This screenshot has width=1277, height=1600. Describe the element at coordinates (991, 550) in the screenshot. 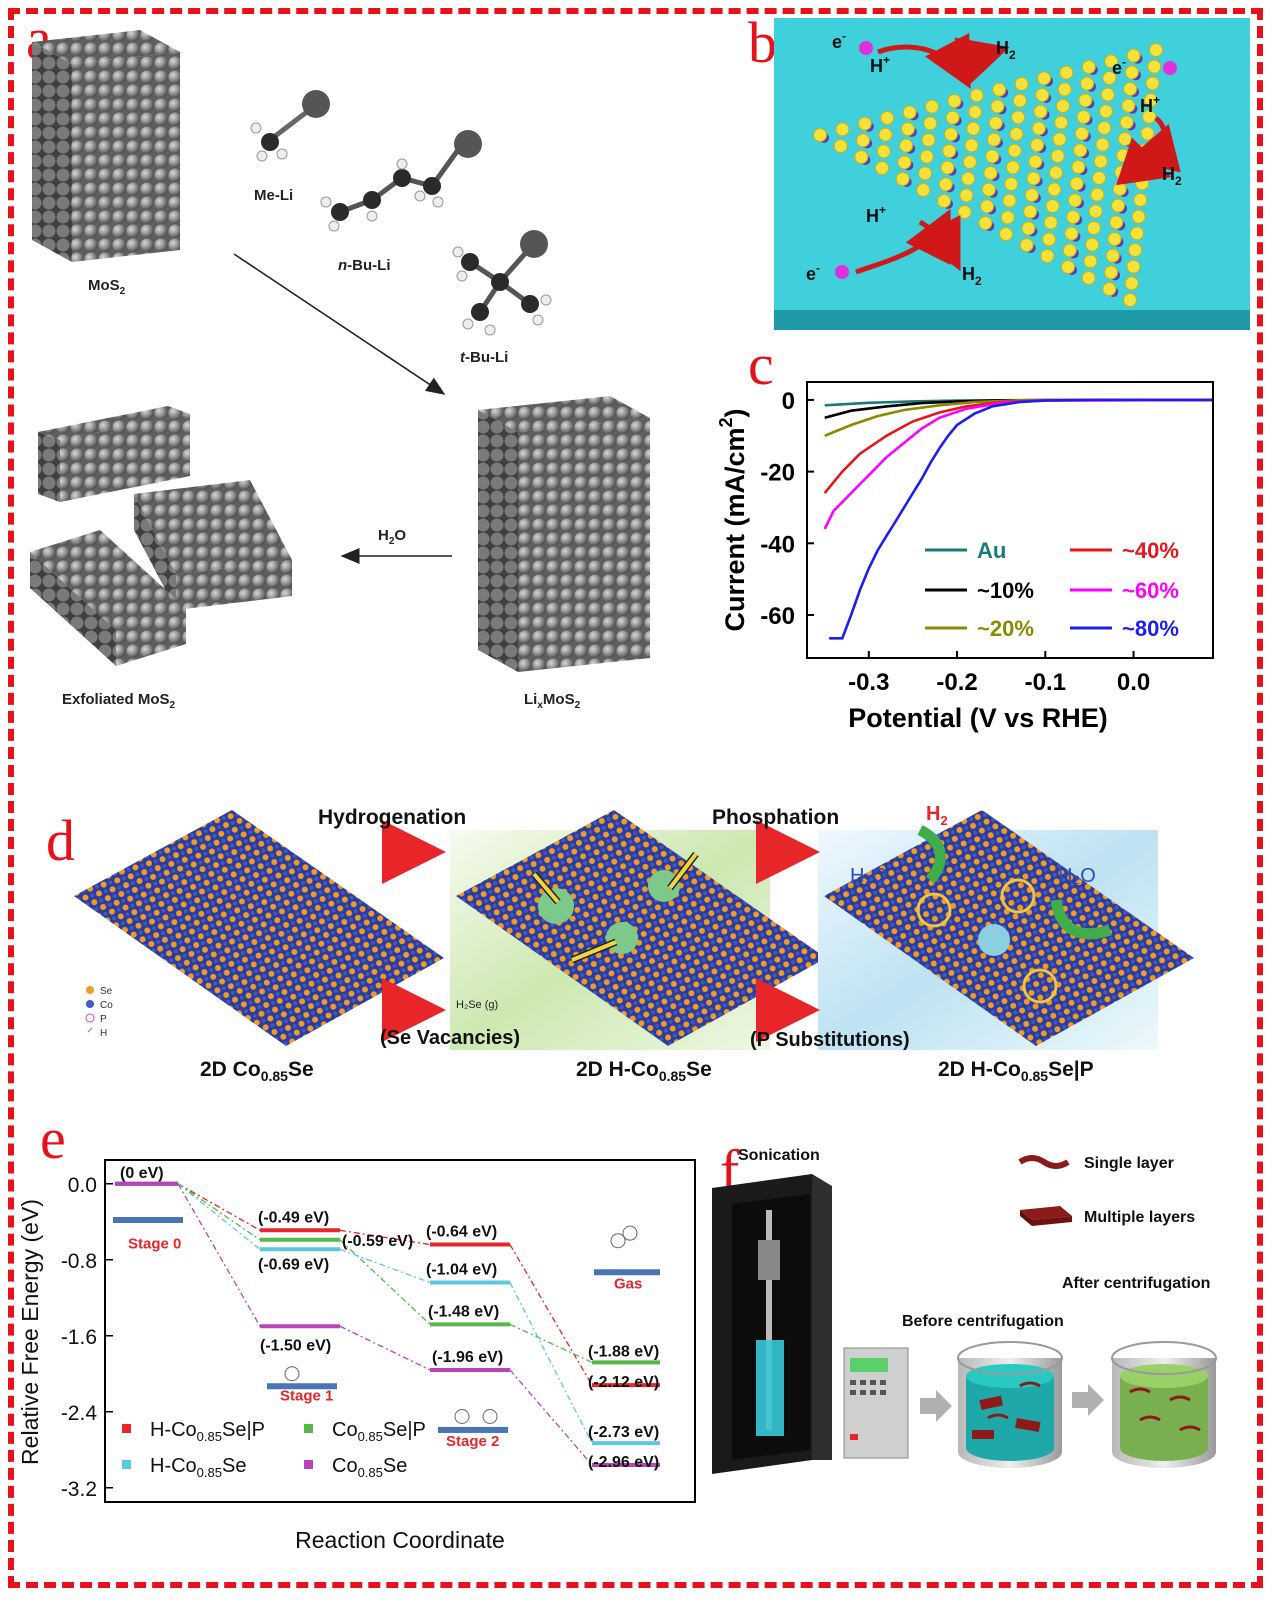

I see `legend-label: Au` at that location.